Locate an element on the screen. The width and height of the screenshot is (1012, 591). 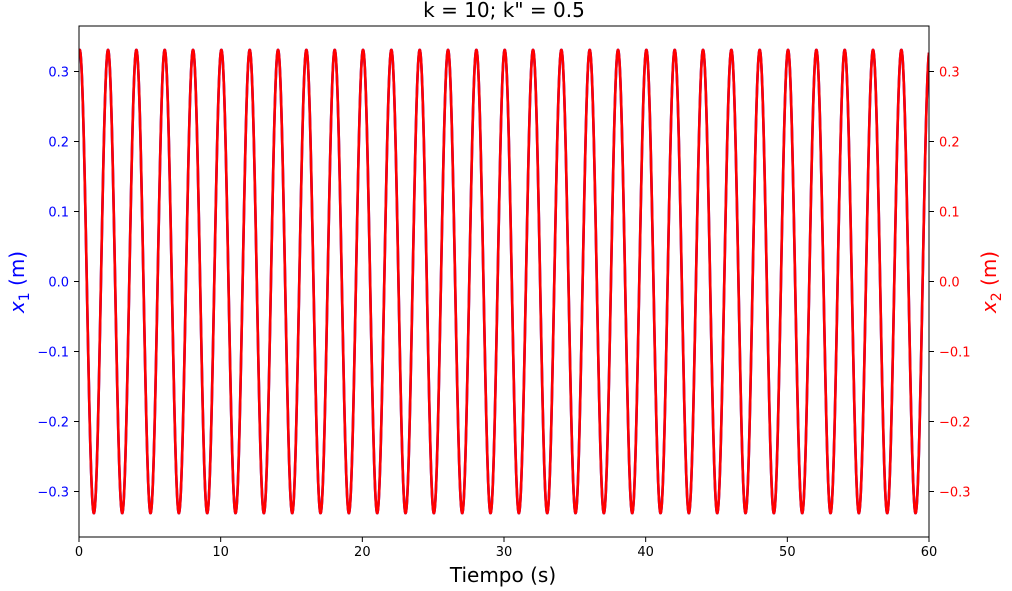
y-left-tick-label: −0.3 is located at coordinates (53, 493).